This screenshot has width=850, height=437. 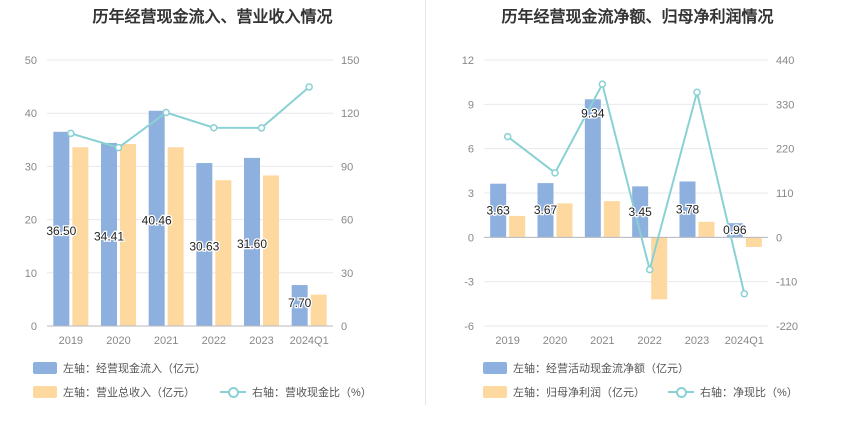 I want to click on left-bar-value-label: 36.50, so click(x=61, y=231).